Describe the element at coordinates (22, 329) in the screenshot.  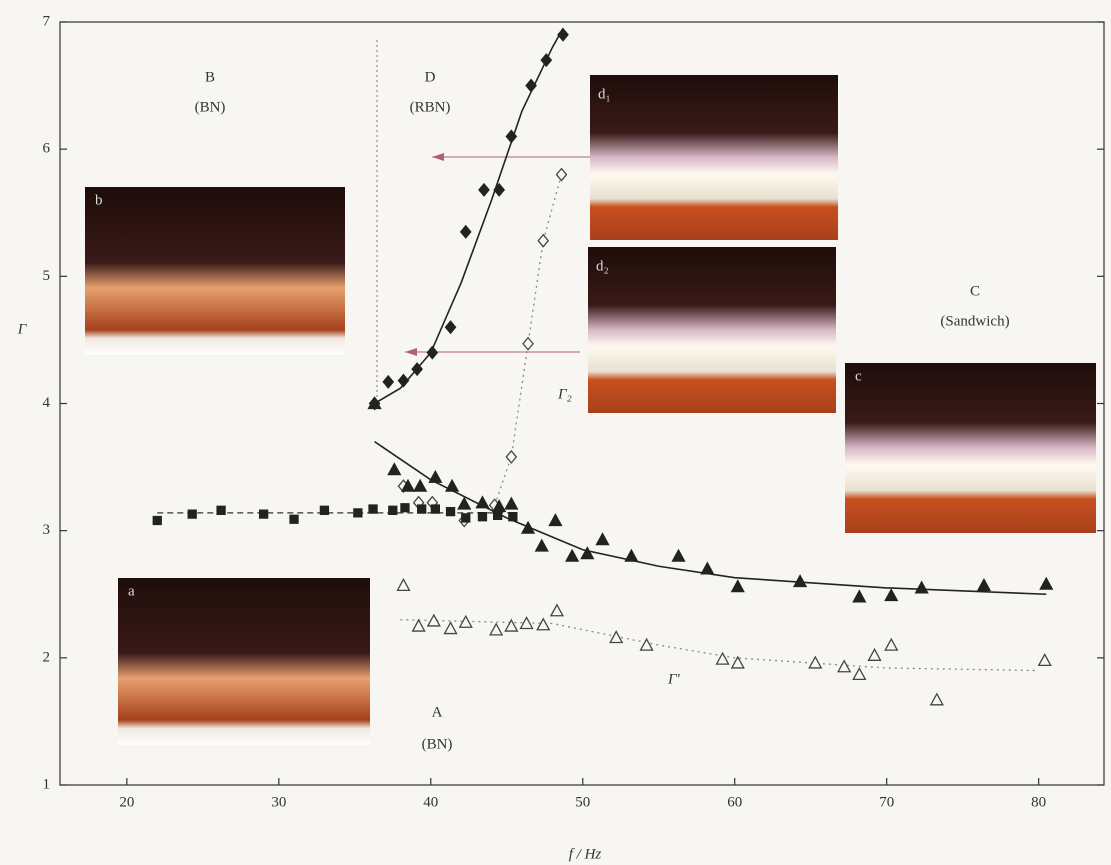
I see `y-axis-title: Γ` at that location.